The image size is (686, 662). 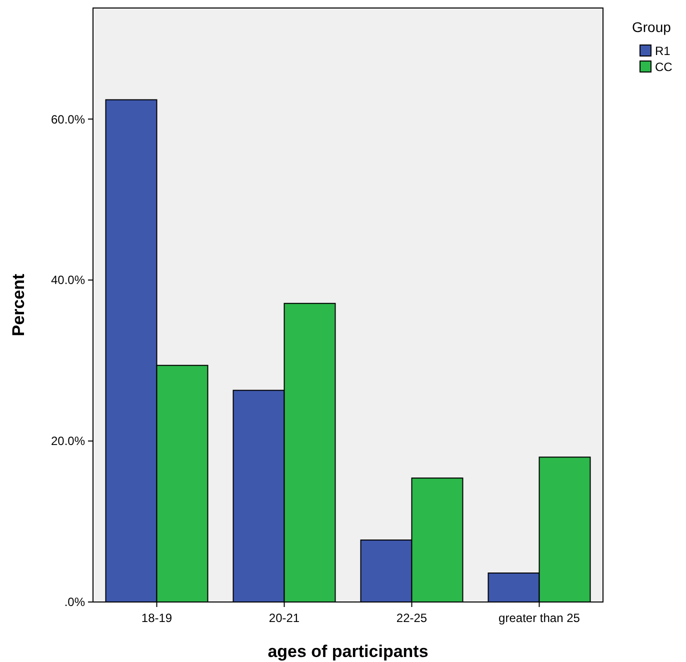 What do you see at coordinates (539, 618) in the screenshot?
I see `x-tick-label: greater than 25` at bounding box center [539, 618].